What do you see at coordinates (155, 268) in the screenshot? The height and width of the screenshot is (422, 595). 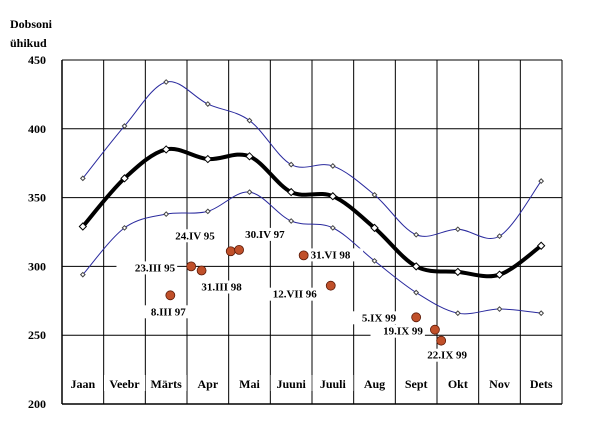 I see `observation-label: 23.III 95` at bounding box center [155, 268].